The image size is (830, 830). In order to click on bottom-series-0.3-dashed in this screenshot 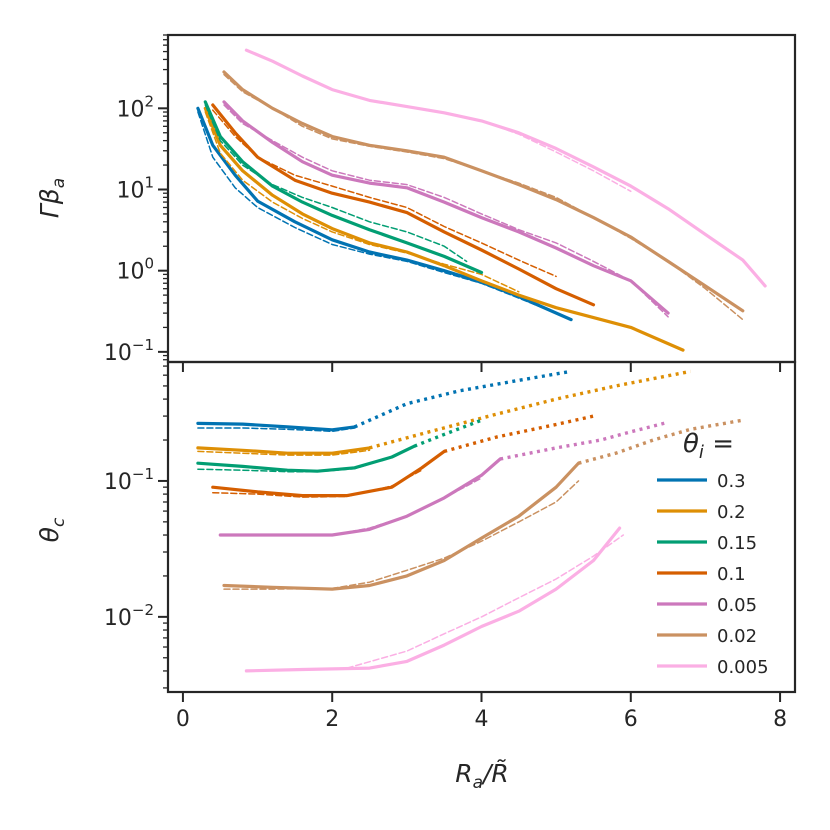, I will do `click(276, 430)`.